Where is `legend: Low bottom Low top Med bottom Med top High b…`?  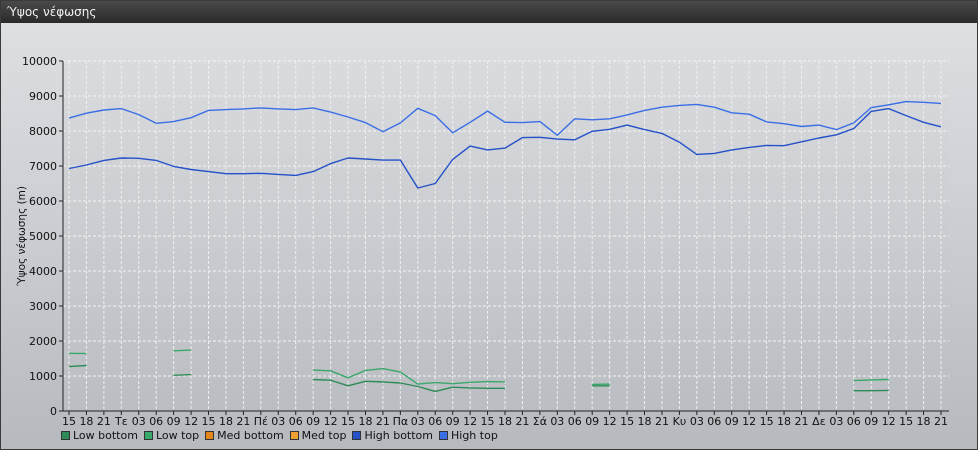 legend: Low bottom Low top Med bottom Med top High b… is located at coordinates (279, 435).